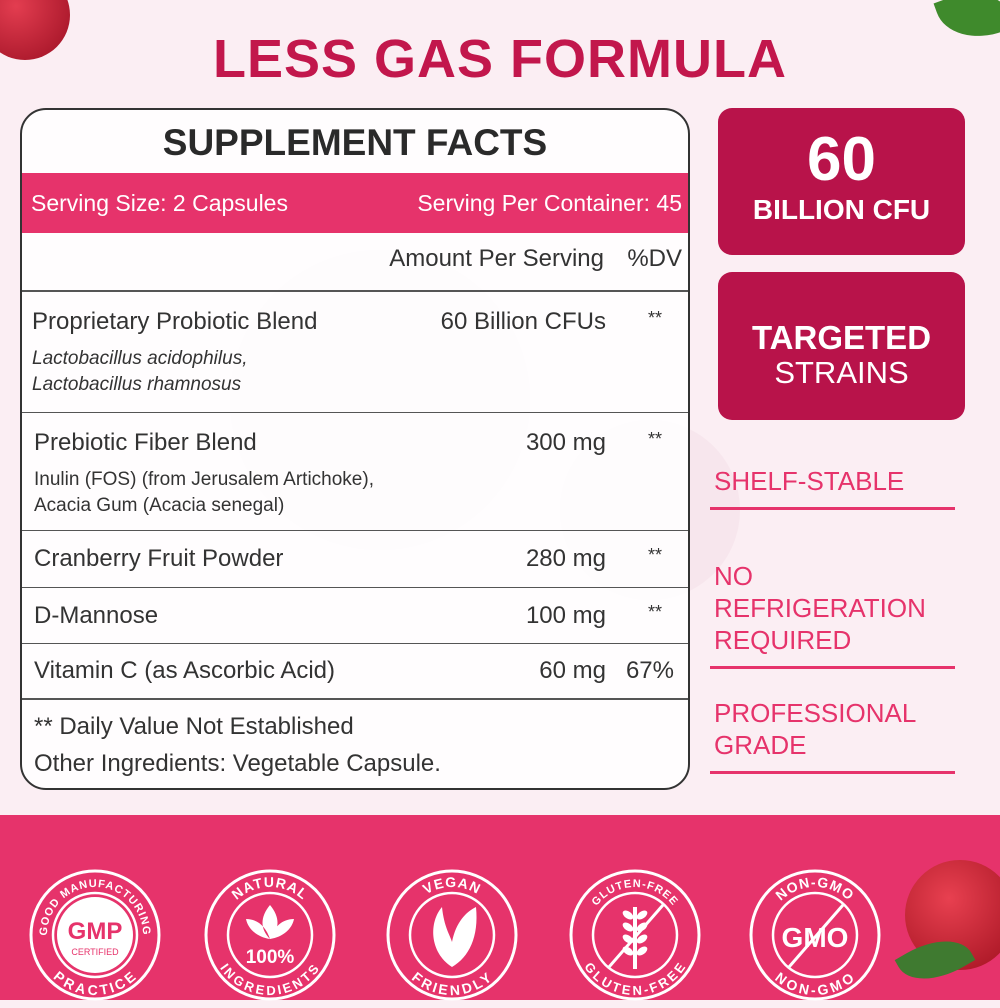 The image size is (1000, 1008). I want to click on strains-box: TARGETED STRAINS, so click(841, 346).